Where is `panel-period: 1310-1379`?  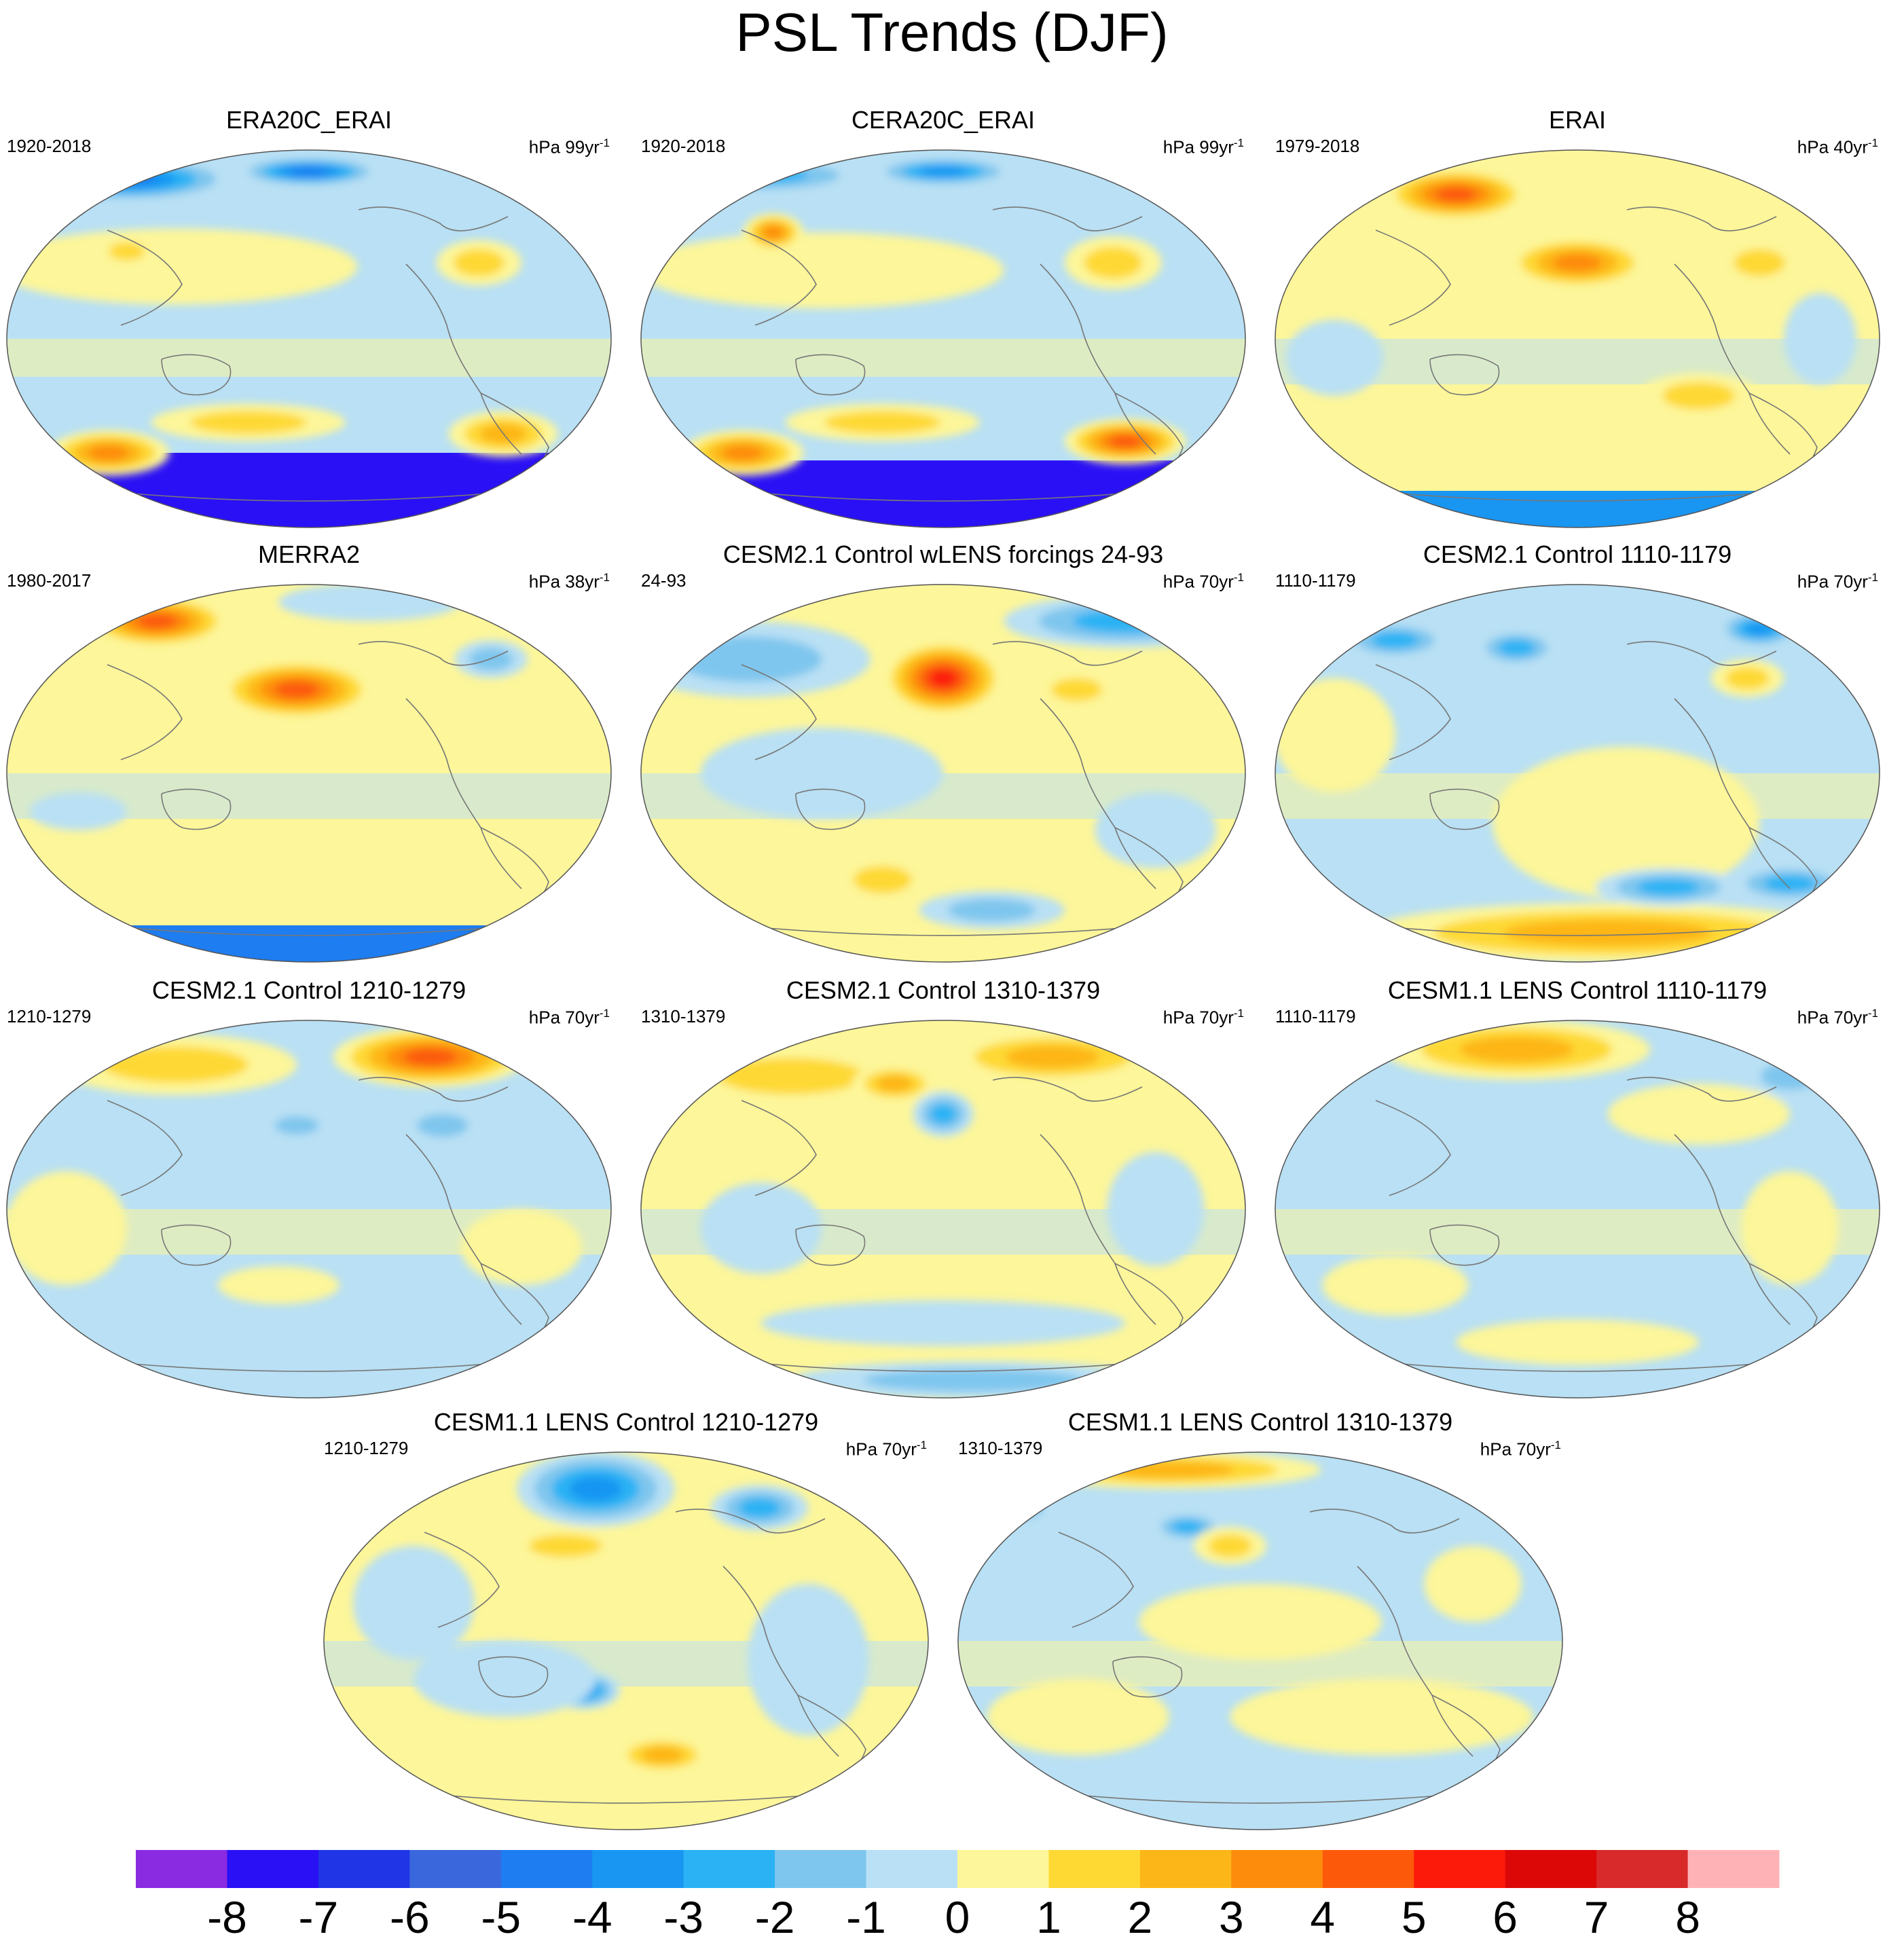
panel-period: 1310-1379 is located at coordinates (684, 1016).